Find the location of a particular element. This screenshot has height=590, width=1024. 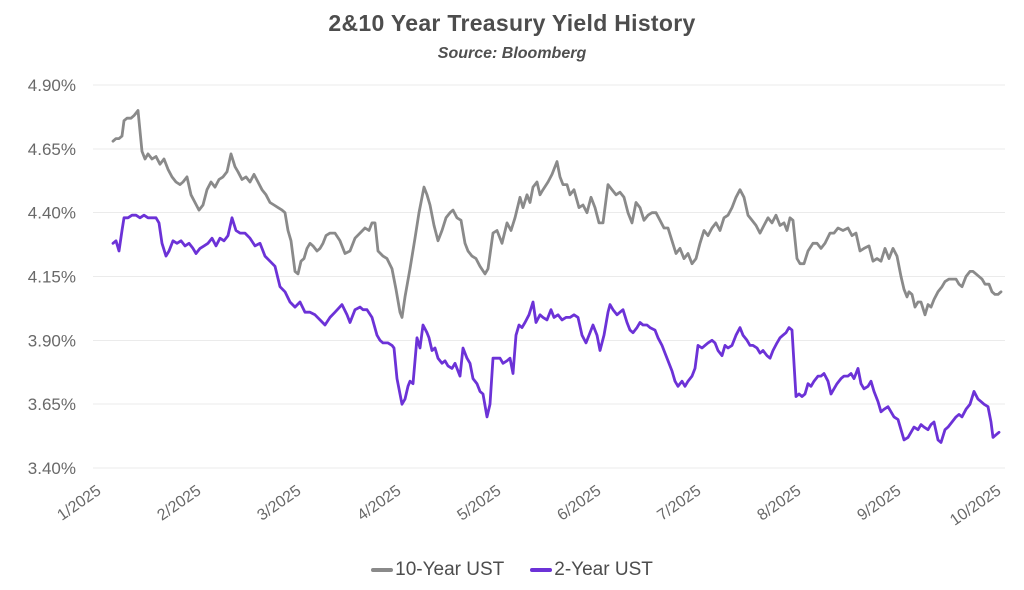

x-tick-label: 1/2025 is located at coordinates (79, 503).